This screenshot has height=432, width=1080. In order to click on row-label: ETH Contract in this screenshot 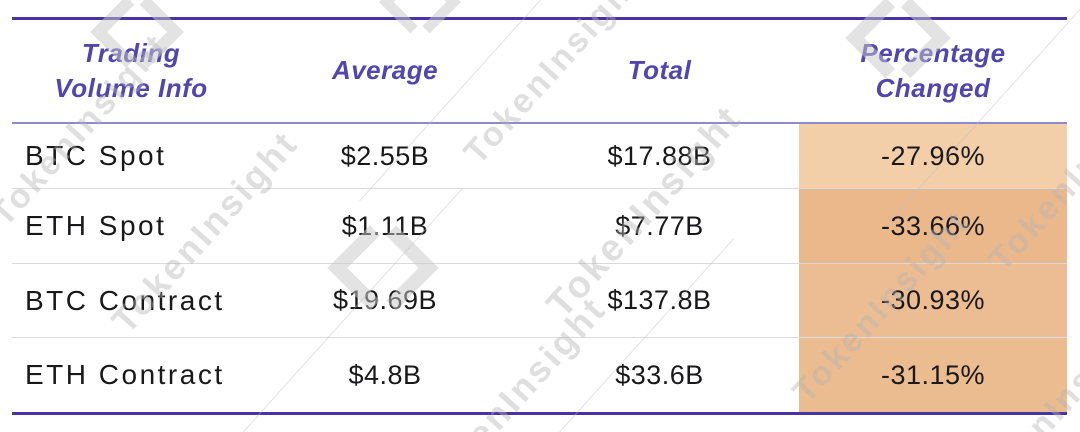, I will do `click(125, 374)`.